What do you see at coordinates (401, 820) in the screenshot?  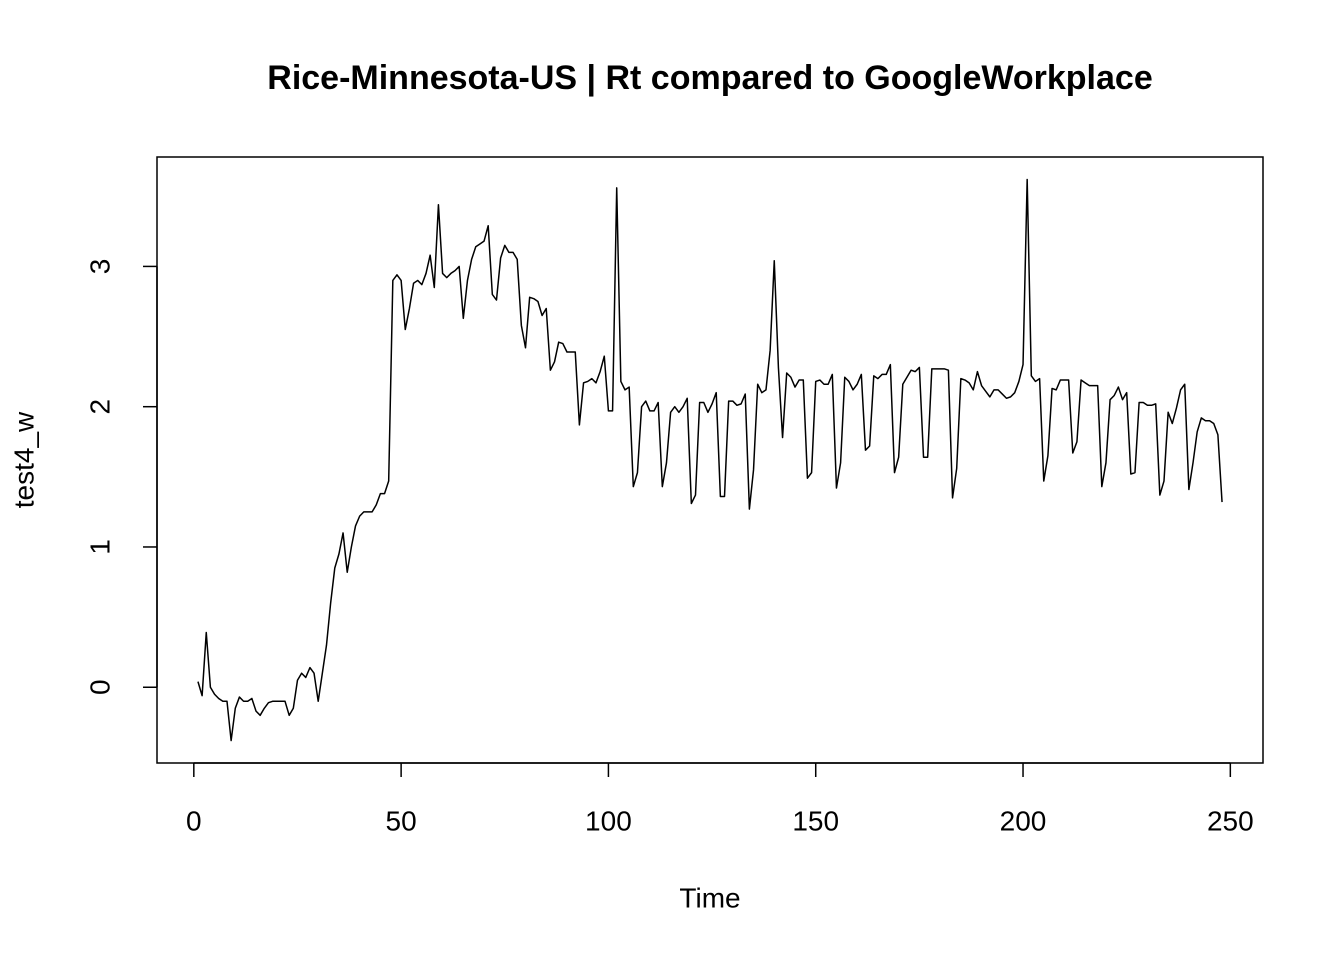 I see `x-tick-label: 50` at bounding box center [401, 820].